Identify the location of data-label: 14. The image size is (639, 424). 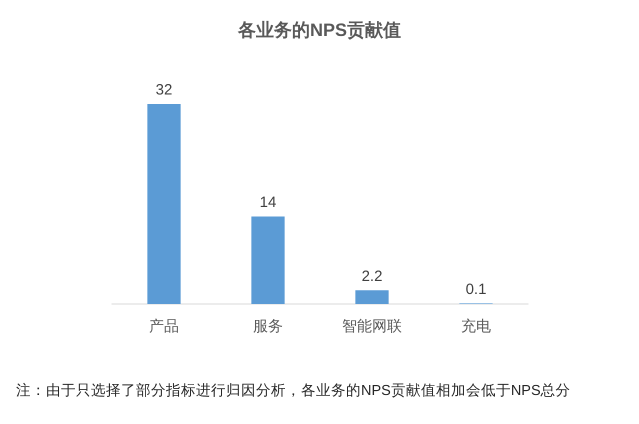
(268, 203).